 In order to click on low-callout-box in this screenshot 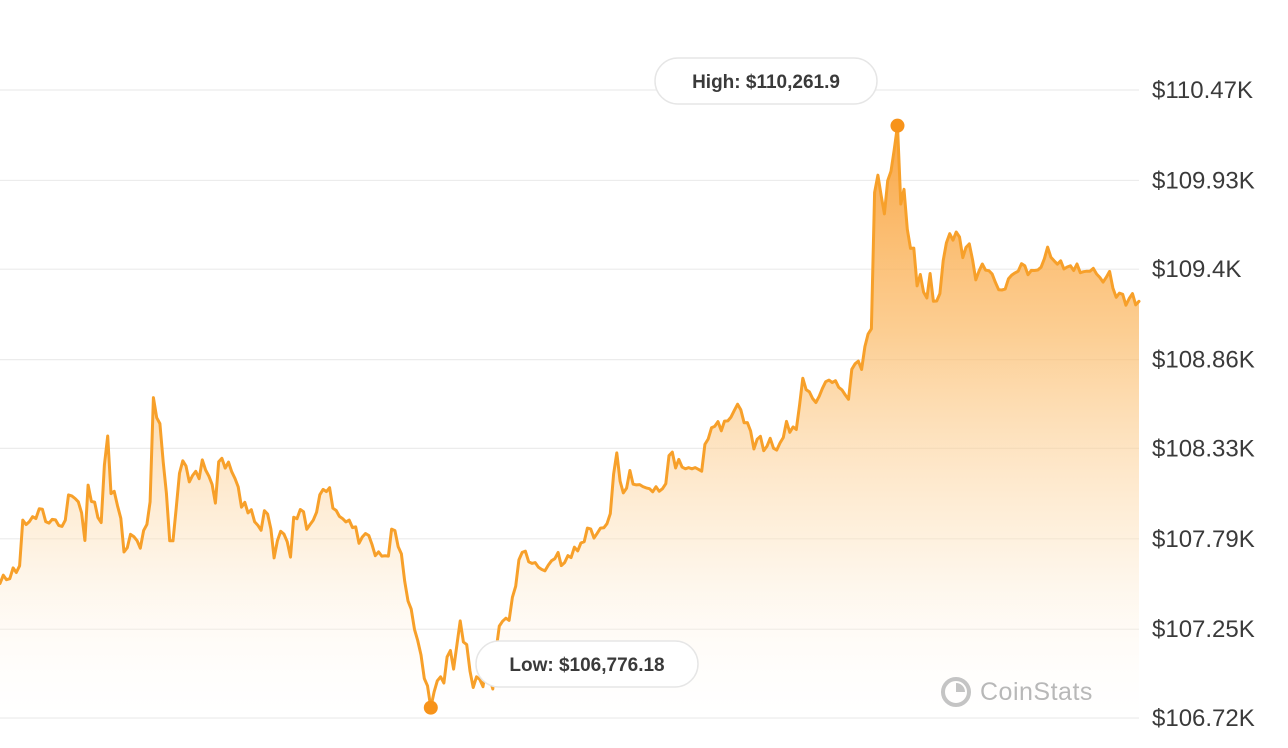, I will do `click(587, 664)`.